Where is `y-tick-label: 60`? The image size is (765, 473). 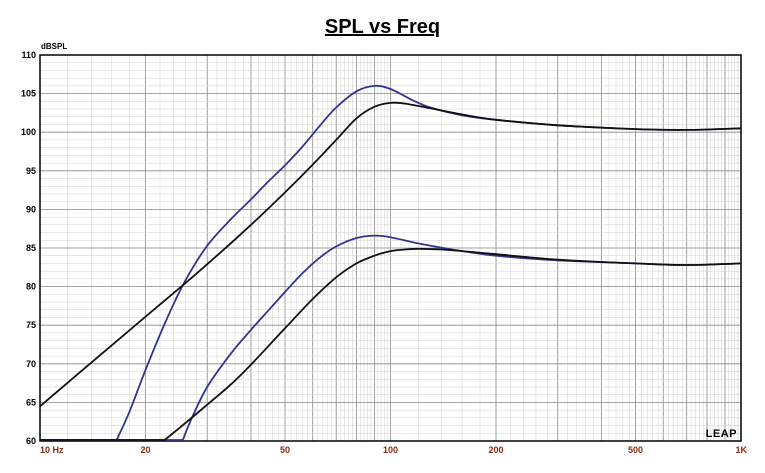 y-tick-label: 60 is located at coordinates (31, 441).